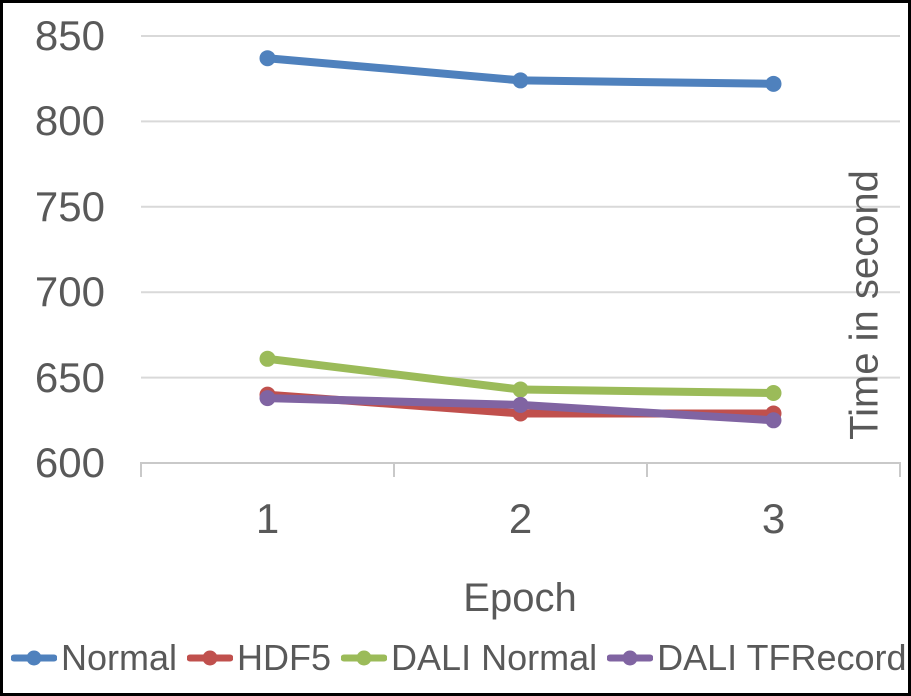  What do you see at coordinates (520, 518) in the screenshot?
I see `x-tick-label-2: 2` at bounding box center [520, 518].